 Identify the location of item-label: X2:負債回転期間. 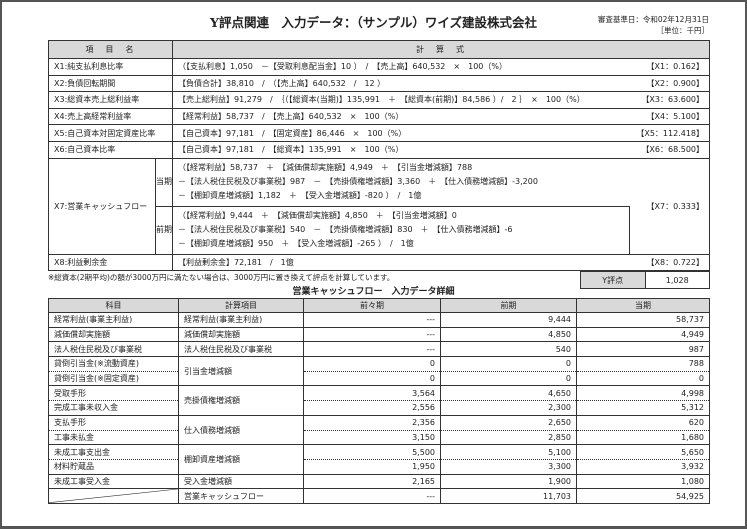
(110, 83).